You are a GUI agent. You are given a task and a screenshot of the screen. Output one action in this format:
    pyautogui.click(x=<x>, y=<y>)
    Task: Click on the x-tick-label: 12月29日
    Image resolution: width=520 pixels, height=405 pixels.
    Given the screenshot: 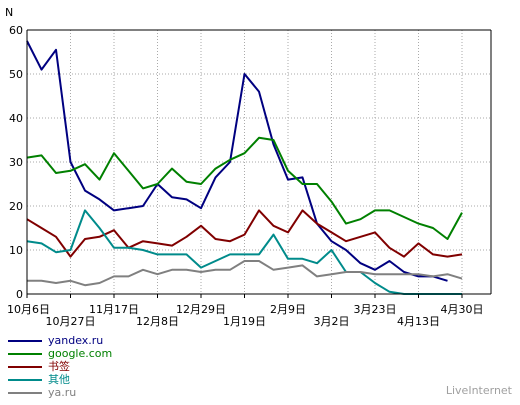 What is the action you would take?
    pyautogui.click(x=201, y=309)
    